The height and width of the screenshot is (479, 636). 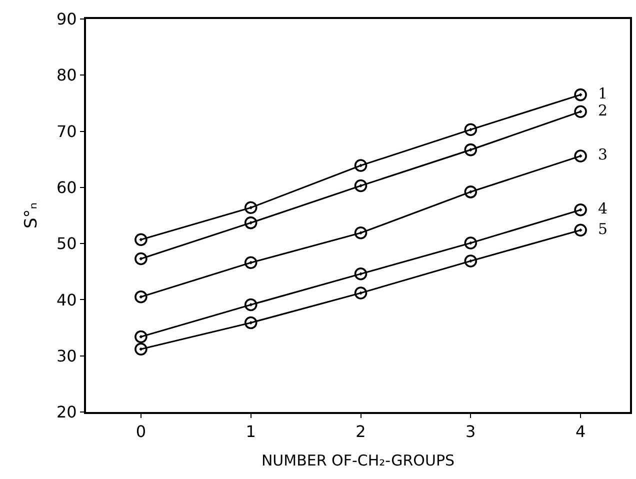 I want to click on y-tick-label: 70, so click(x=66, y=131).